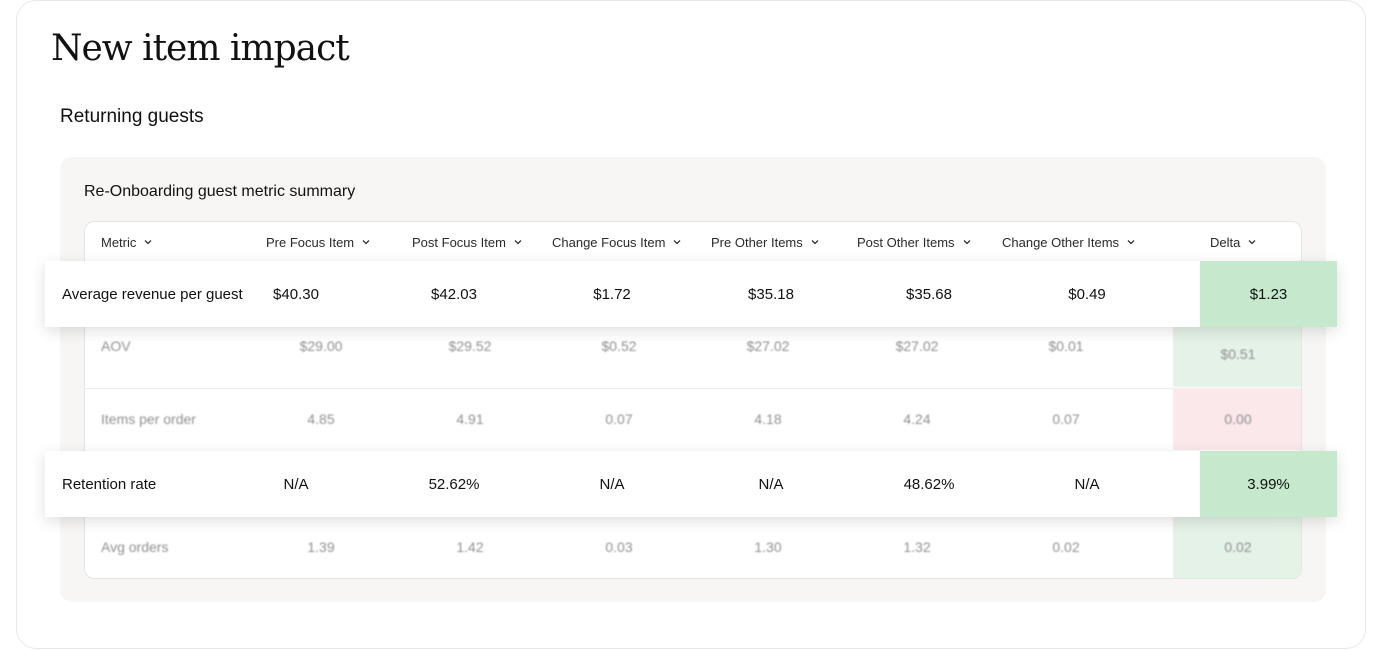 The image size is (1384, 651). I want to click on column-header-label: Metric, so click(119, 242).